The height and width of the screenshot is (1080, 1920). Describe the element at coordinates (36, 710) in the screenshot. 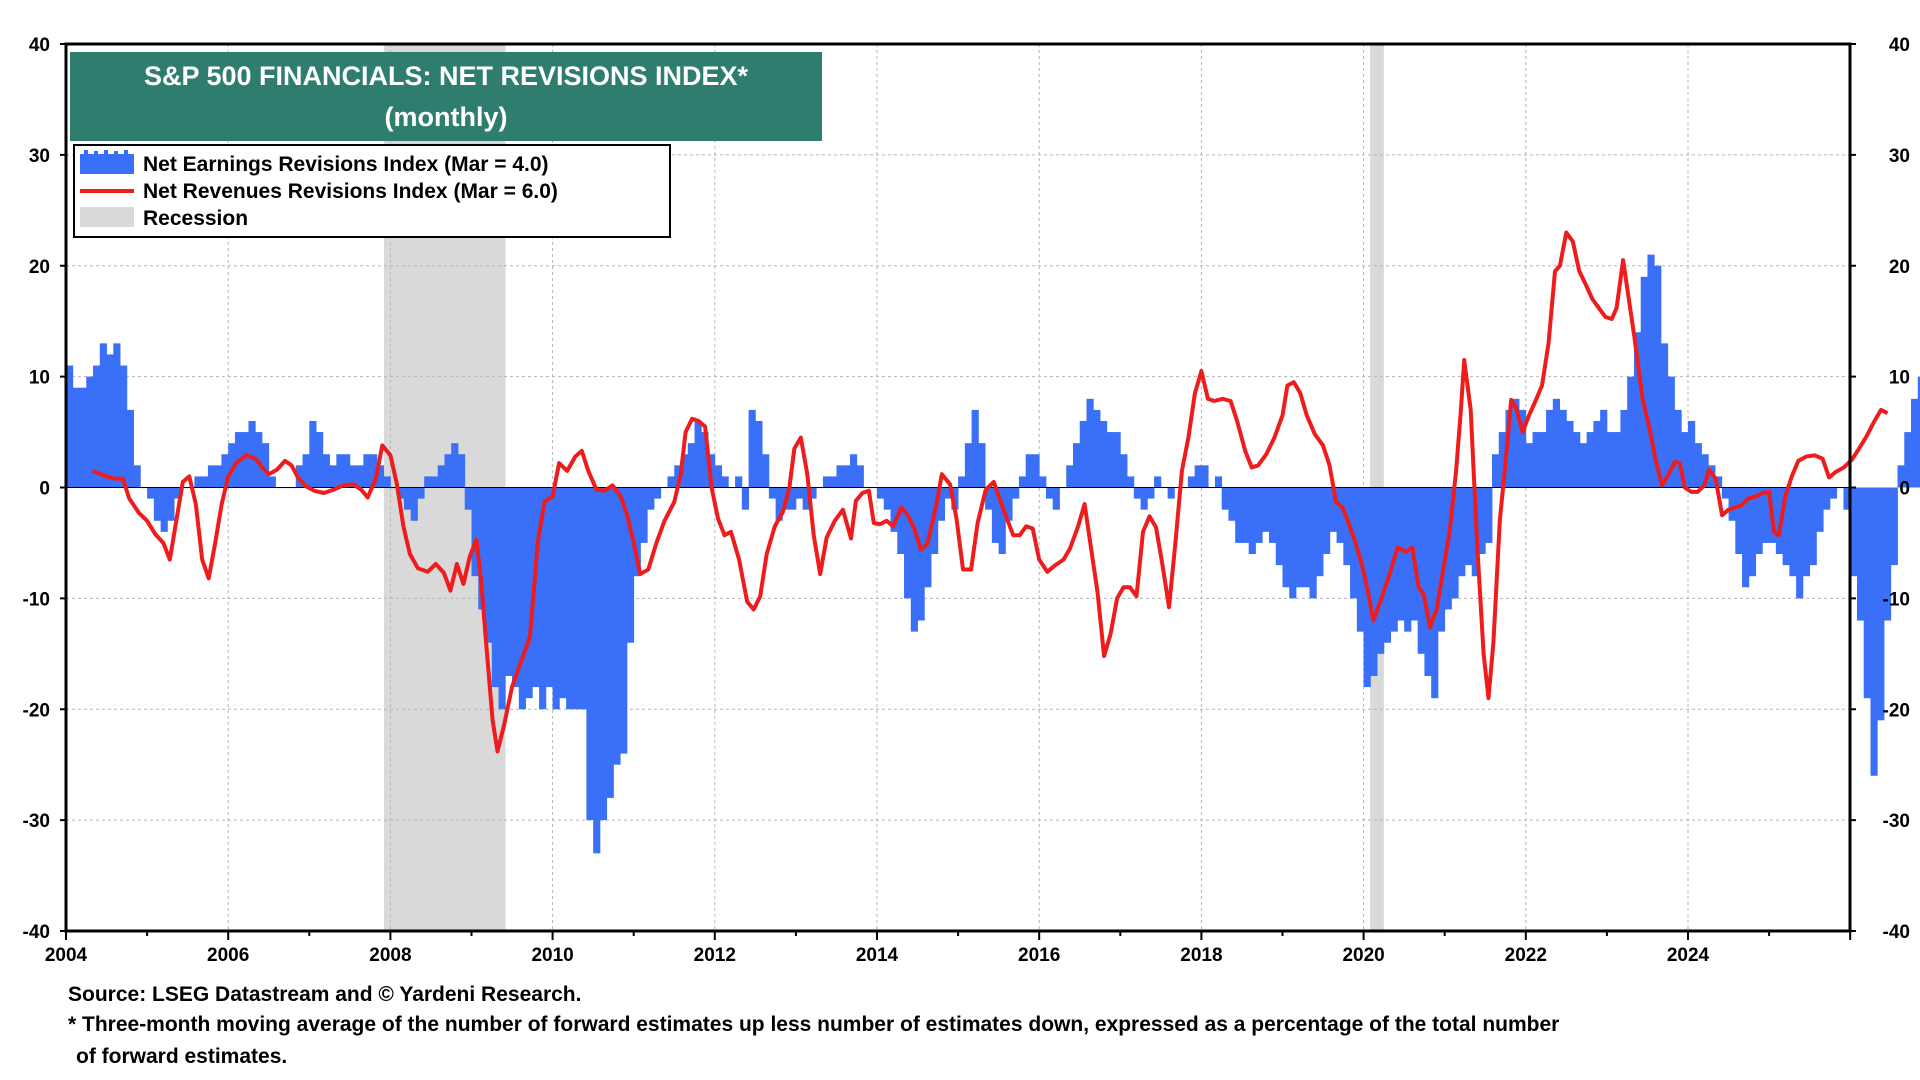

I see `y-tick-label-left: -20` at that location.